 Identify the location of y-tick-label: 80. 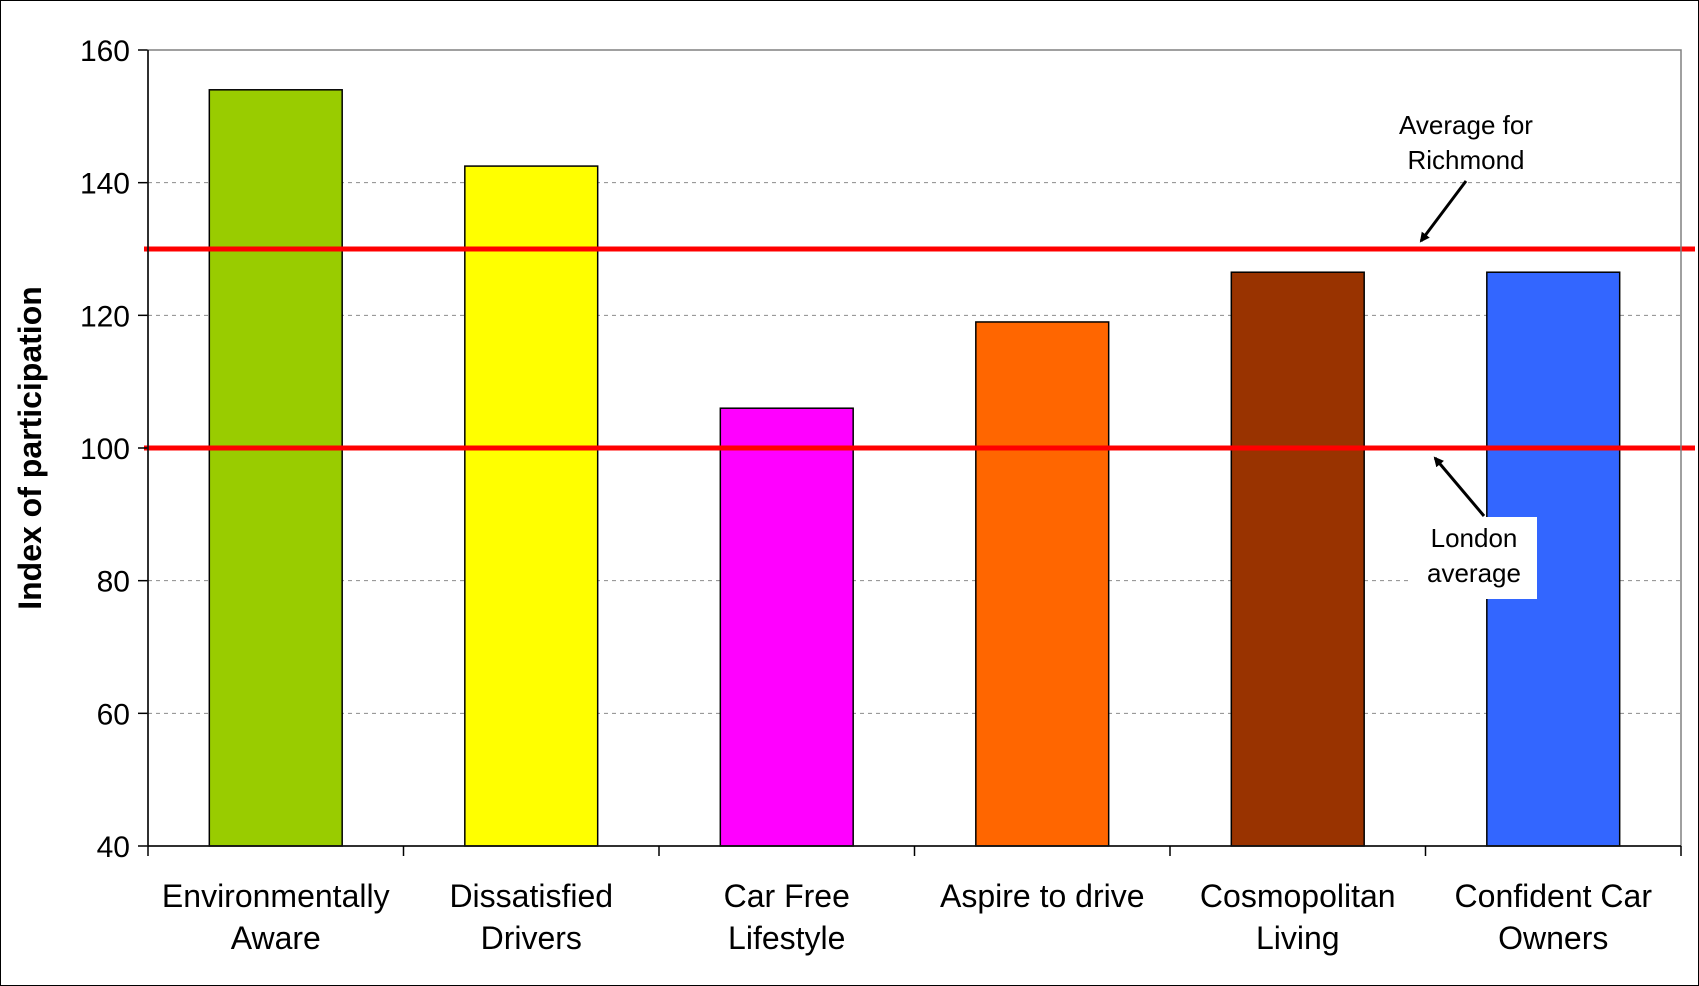
(113, 582).